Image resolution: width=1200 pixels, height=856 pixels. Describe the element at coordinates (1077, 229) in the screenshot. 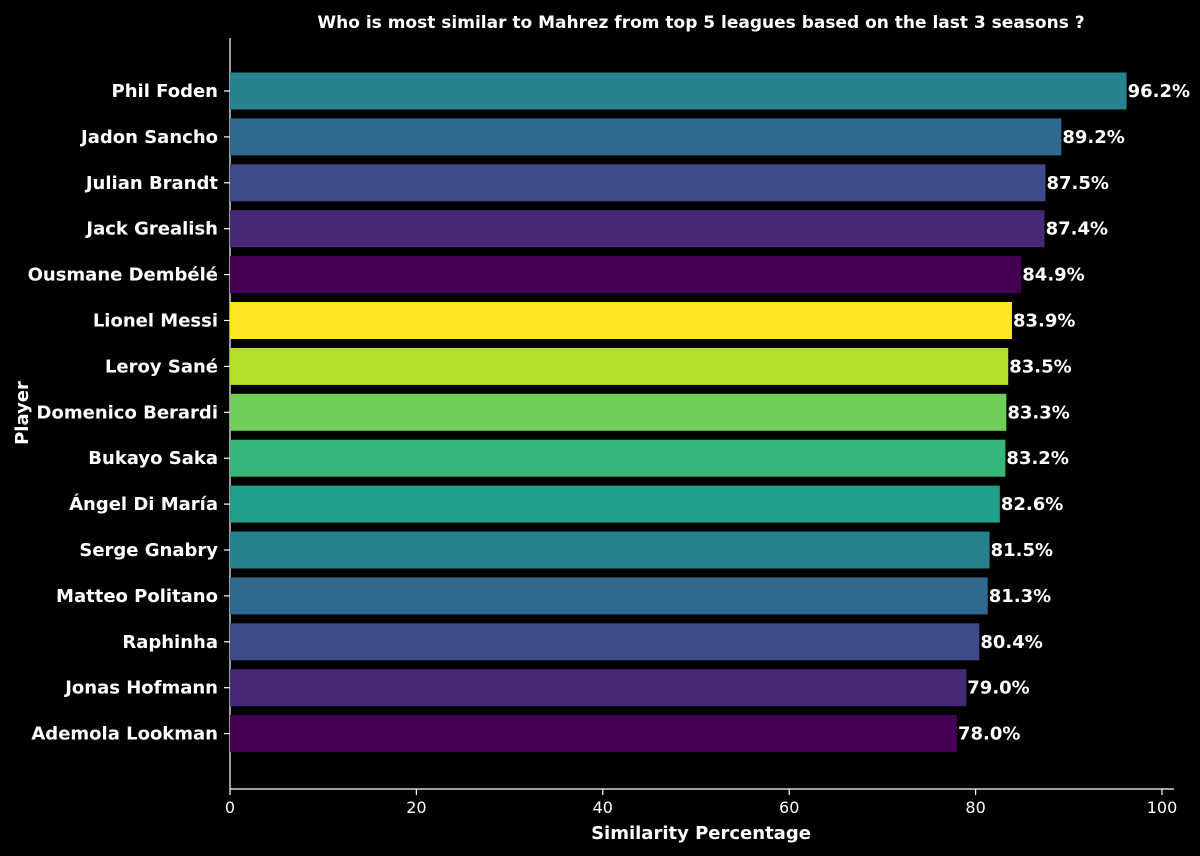

I see `data-label: 87.4%` at that location.